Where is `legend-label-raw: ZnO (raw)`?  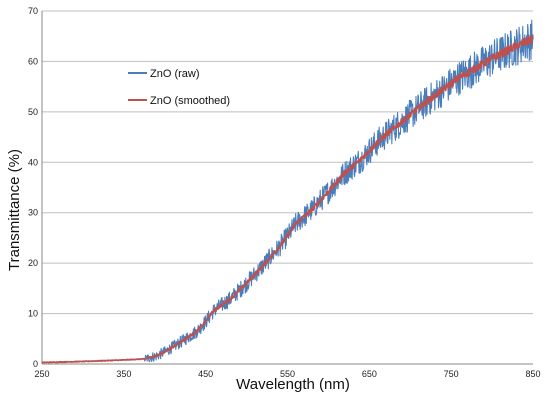 legend-label-raw: ZnO (raw) is located at coordinates (175, 74).